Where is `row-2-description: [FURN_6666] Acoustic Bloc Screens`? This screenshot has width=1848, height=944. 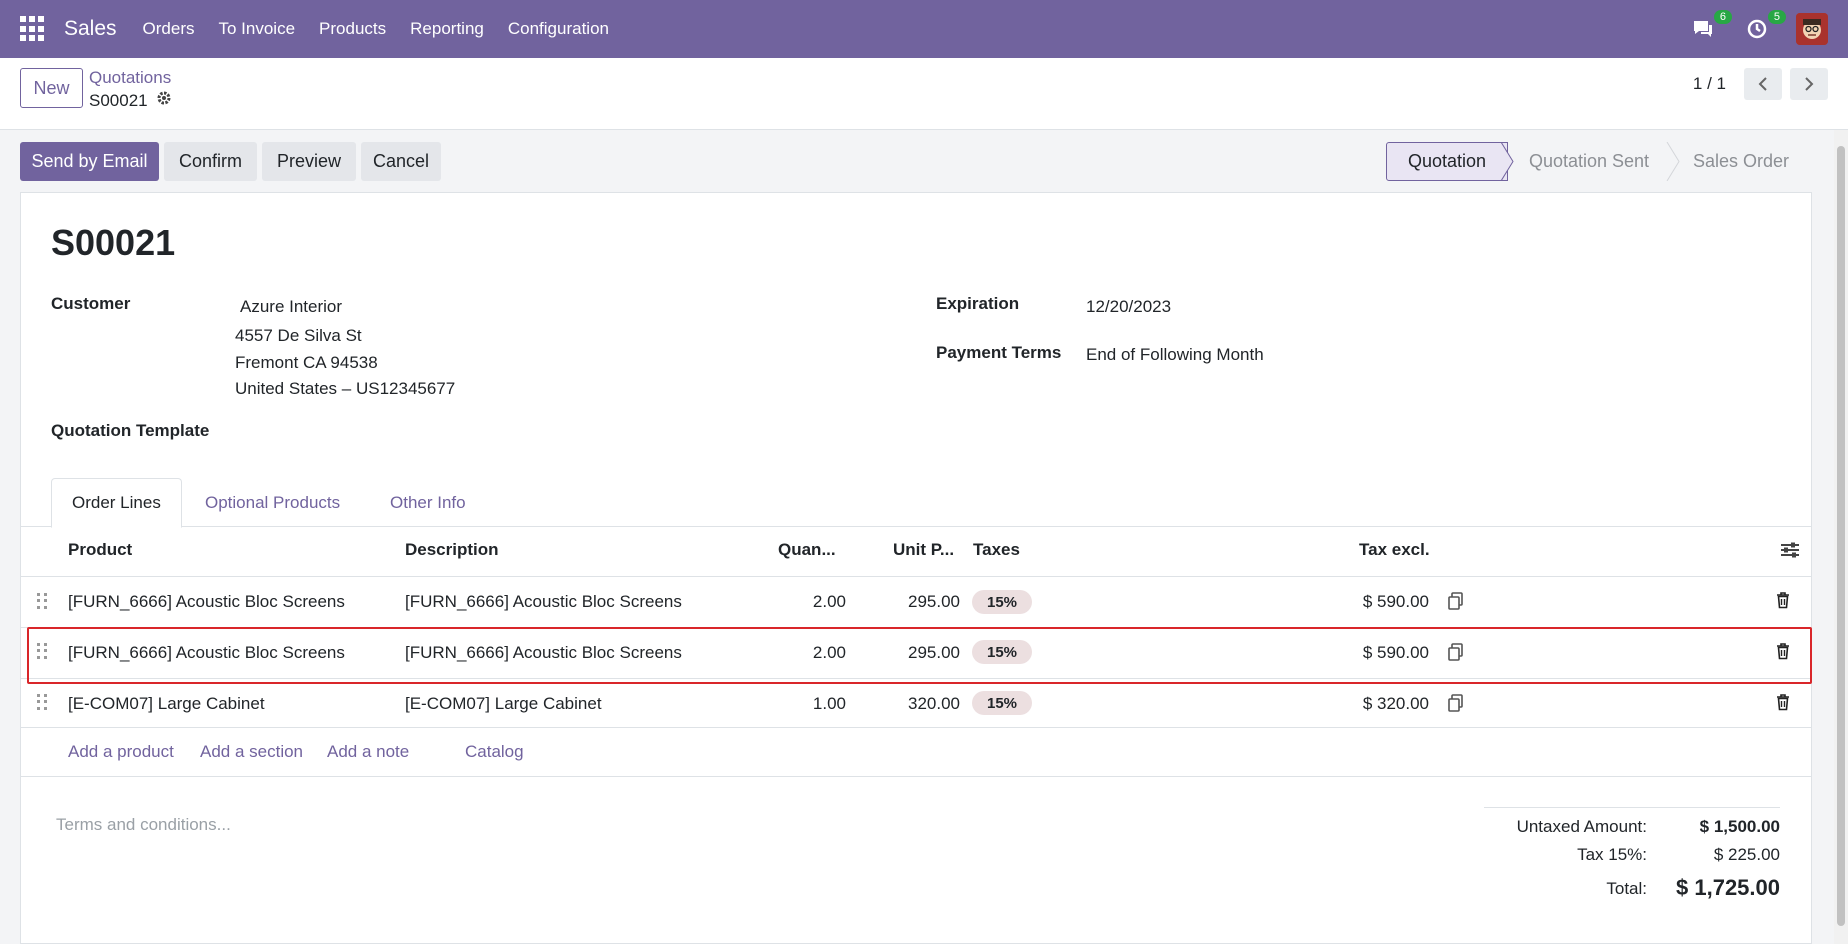
row-2-description: [FURN_6666] Acoustic Bloc Screens is located at coordinates (543, 652).